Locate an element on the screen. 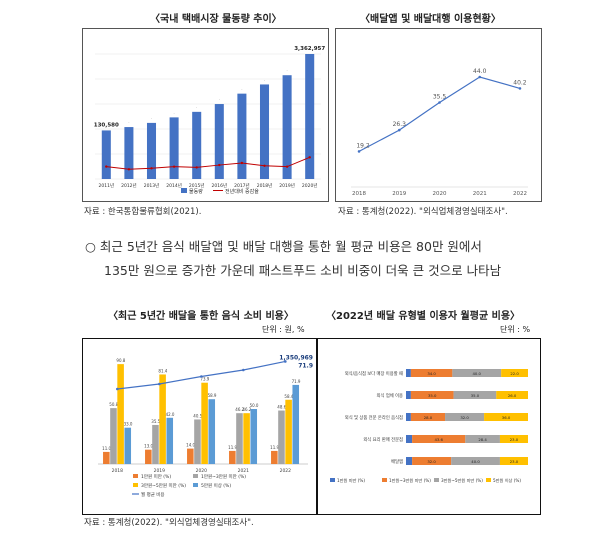 This screenshot has width=600, height=534. data-label: 13.0 is located at coordinates (148, 446).